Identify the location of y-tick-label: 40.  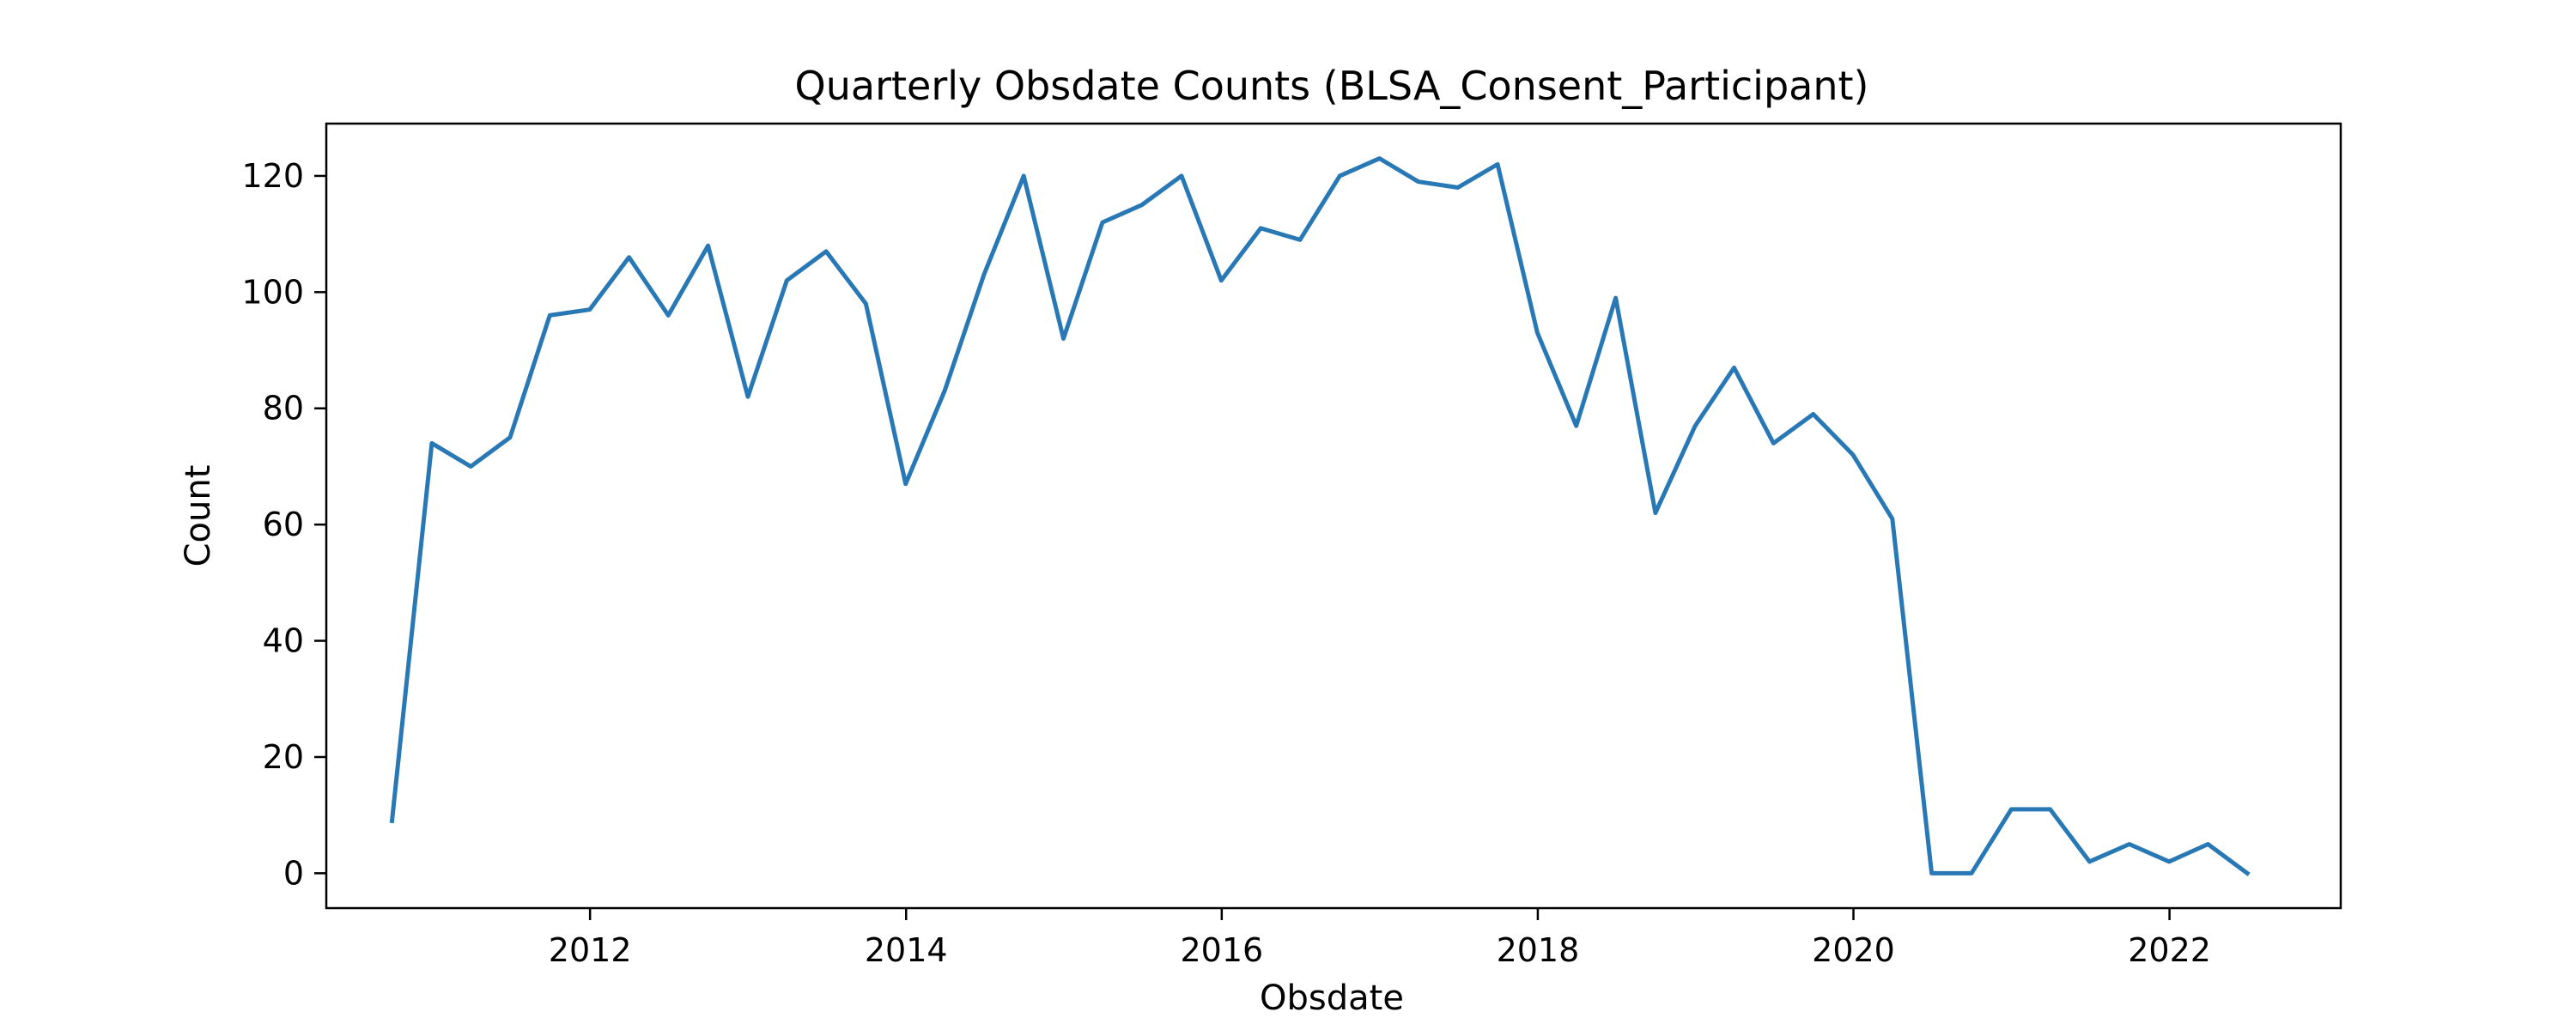
(283, 641).